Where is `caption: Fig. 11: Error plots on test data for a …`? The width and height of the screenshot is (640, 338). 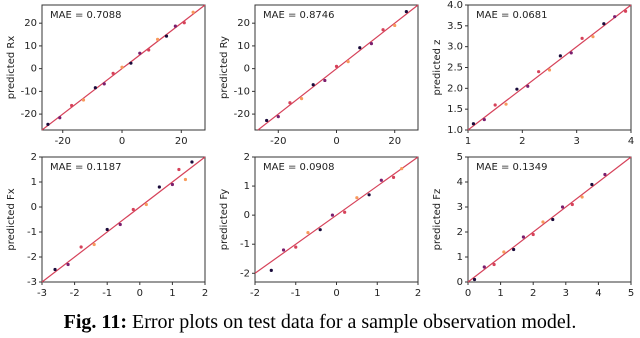 caption: Fig. 11: Error plots on test data for a … is located at coordinates (320, 322).